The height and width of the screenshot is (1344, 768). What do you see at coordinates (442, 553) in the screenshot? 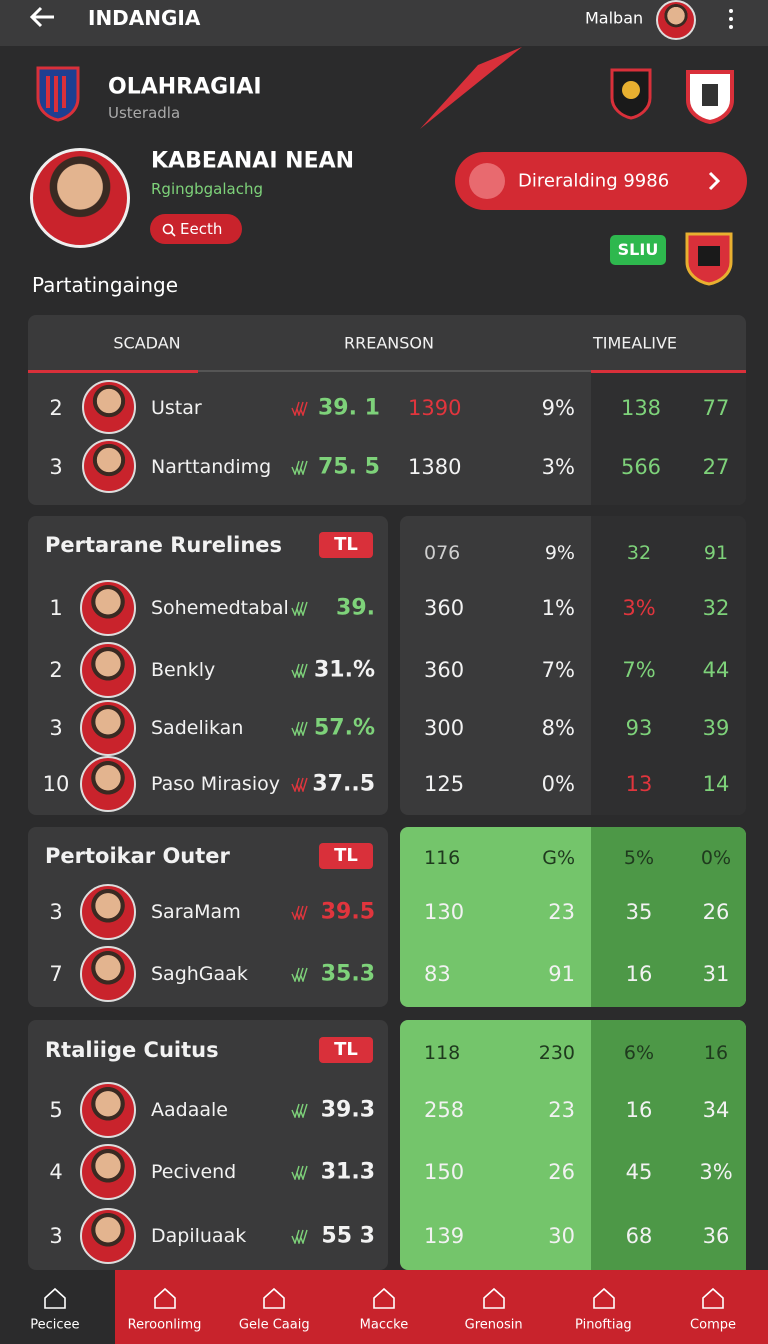
I see `summary-stat: 076` at bounding box center [442, 553].